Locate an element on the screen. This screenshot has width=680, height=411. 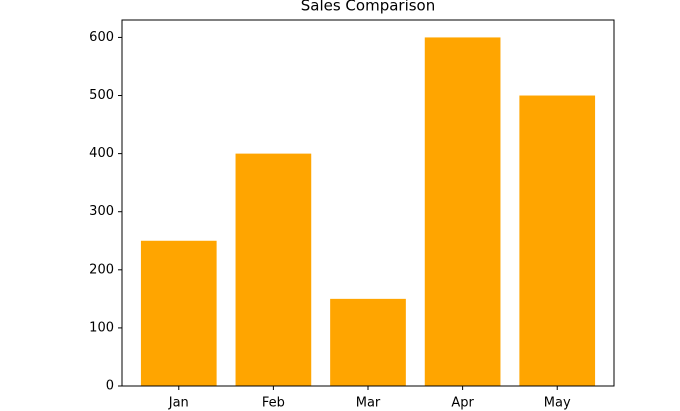
y-tick-label: 300 is located at coordinates (101, 211).